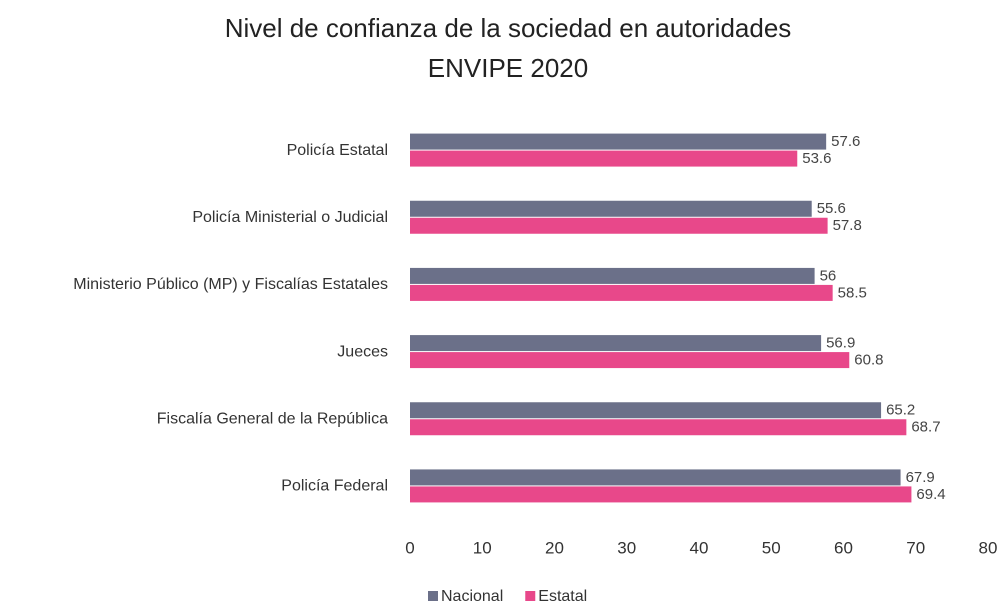 This screenshot has height=608, width=1003. Describe the element at coordinates (699, 547) in the screenshot. I see `x-tick-label: 40` at that location.